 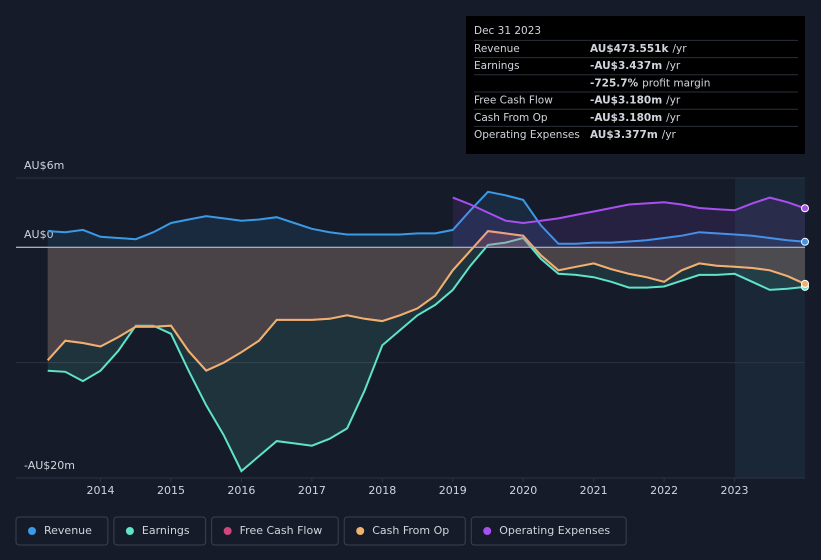 I want to click on tooltip-label: Cash From Op, so click(x=511, y=118).